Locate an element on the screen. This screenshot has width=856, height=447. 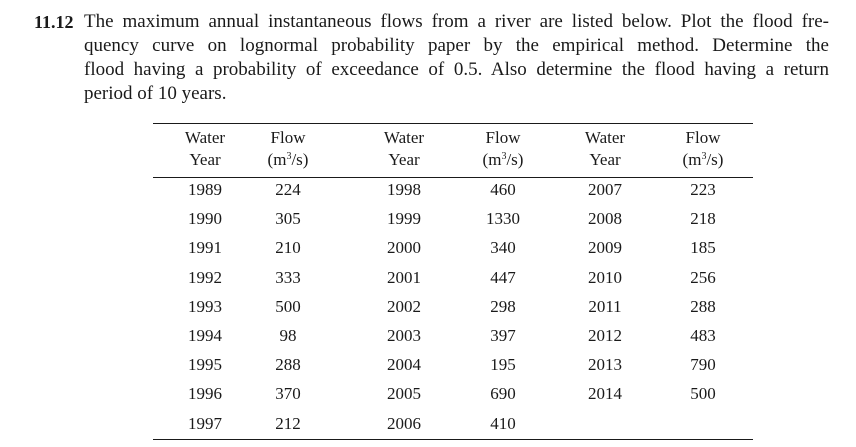
table-header-rule is located at coordinates (453, 177).